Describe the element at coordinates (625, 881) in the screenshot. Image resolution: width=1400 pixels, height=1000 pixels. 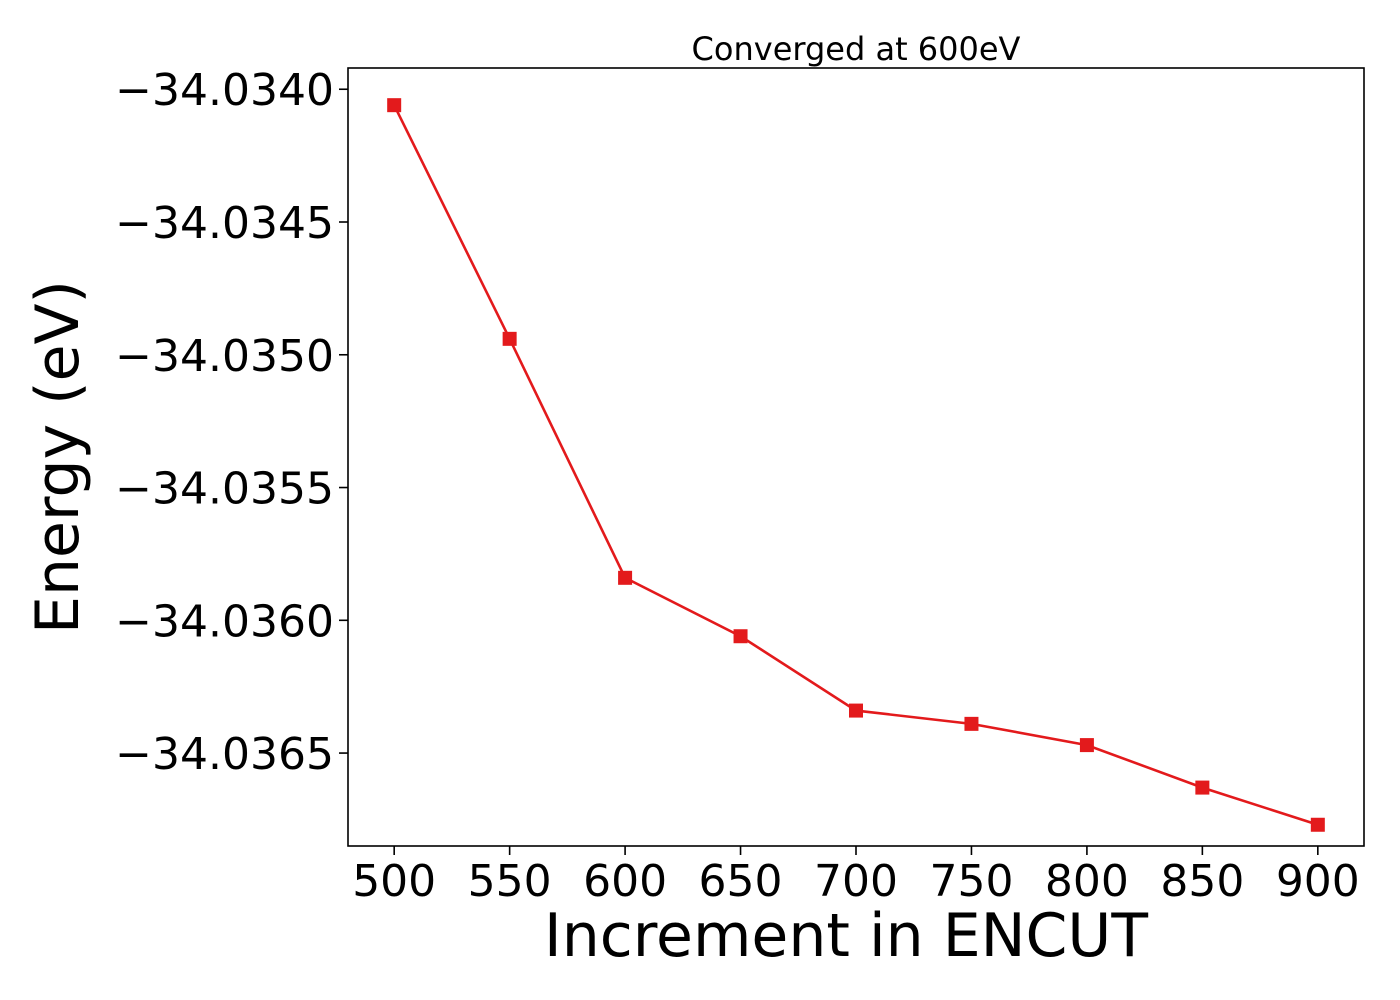
I see `x-tick-label: 600` at that location.